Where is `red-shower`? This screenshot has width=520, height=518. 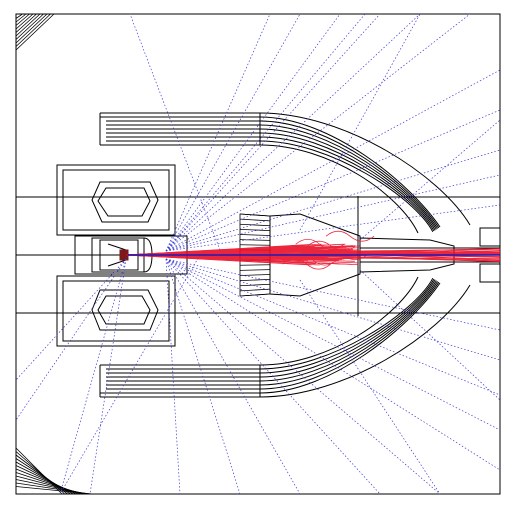
red-shower is located at coordinates (313, 250).